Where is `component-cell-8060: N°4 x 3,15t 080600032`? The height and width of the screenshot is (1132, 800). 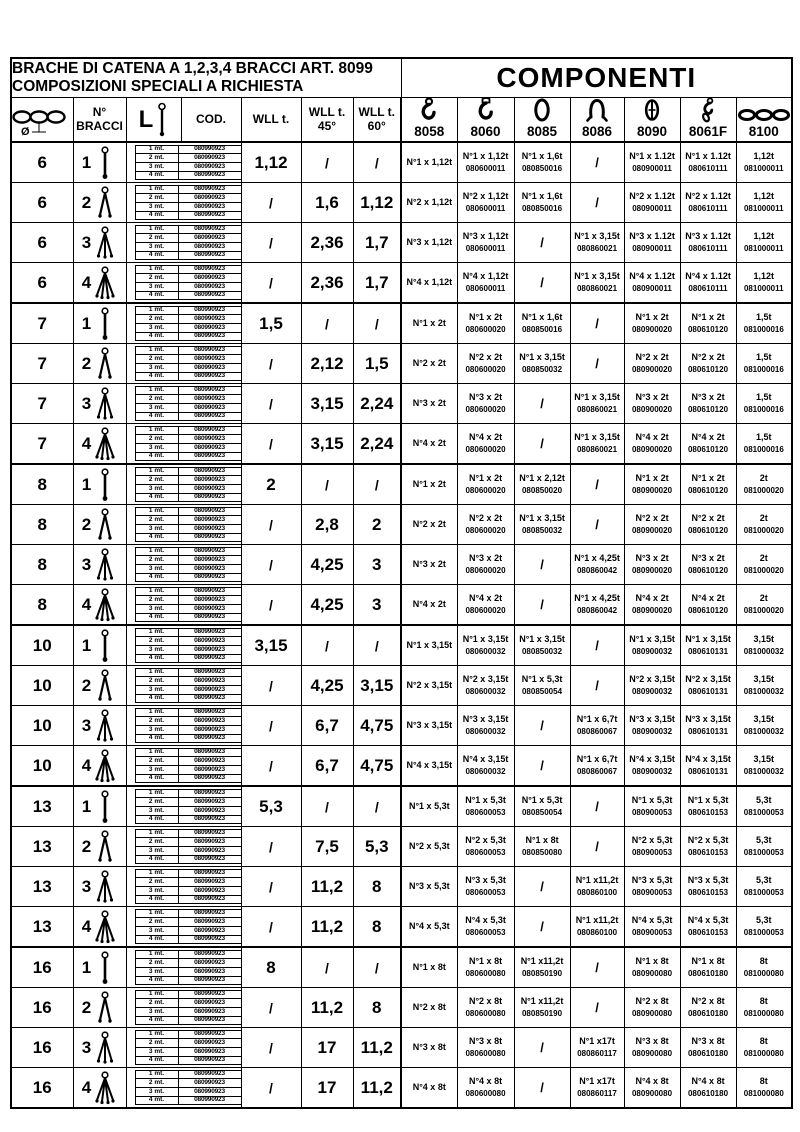
component-cell-8060: N°4 x 3,15t 080600032 is located at coordinates (485, 766).